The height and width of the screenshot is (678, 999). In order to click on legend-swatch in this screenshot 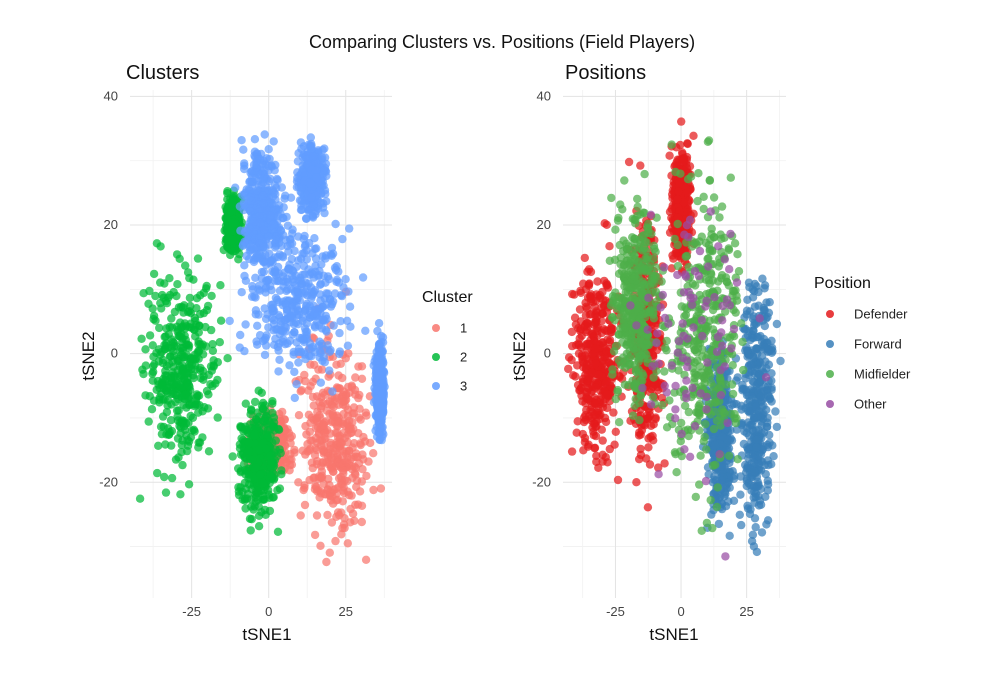, I will do `click(436, 357)`.